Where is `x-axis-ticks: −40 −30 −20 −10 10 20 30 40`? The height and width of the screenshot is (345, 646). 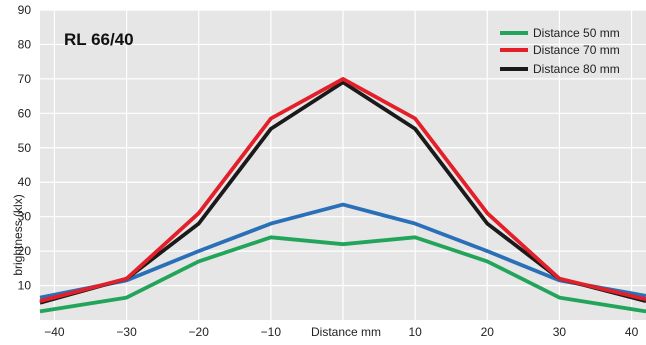
x-axis-ticks: −40 −30 −20 −10 10 20 30 40 is located at coordinates (341, 332).